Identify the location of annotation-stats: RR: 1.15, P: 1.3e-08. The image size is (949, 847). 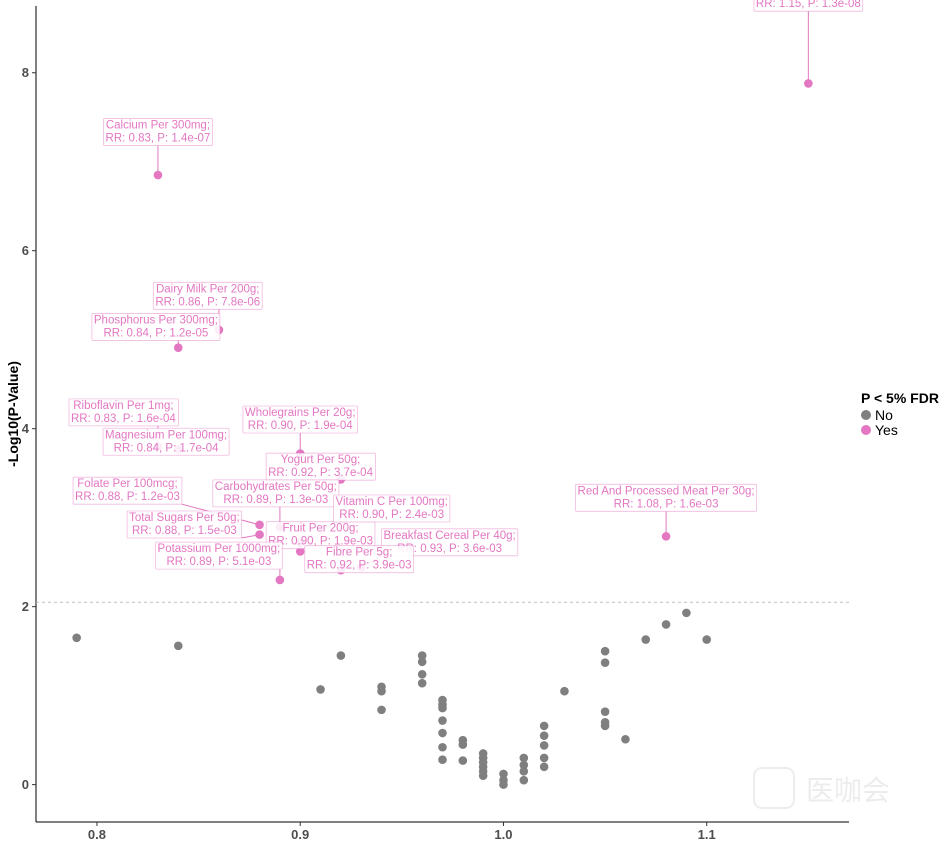
(808, 5).